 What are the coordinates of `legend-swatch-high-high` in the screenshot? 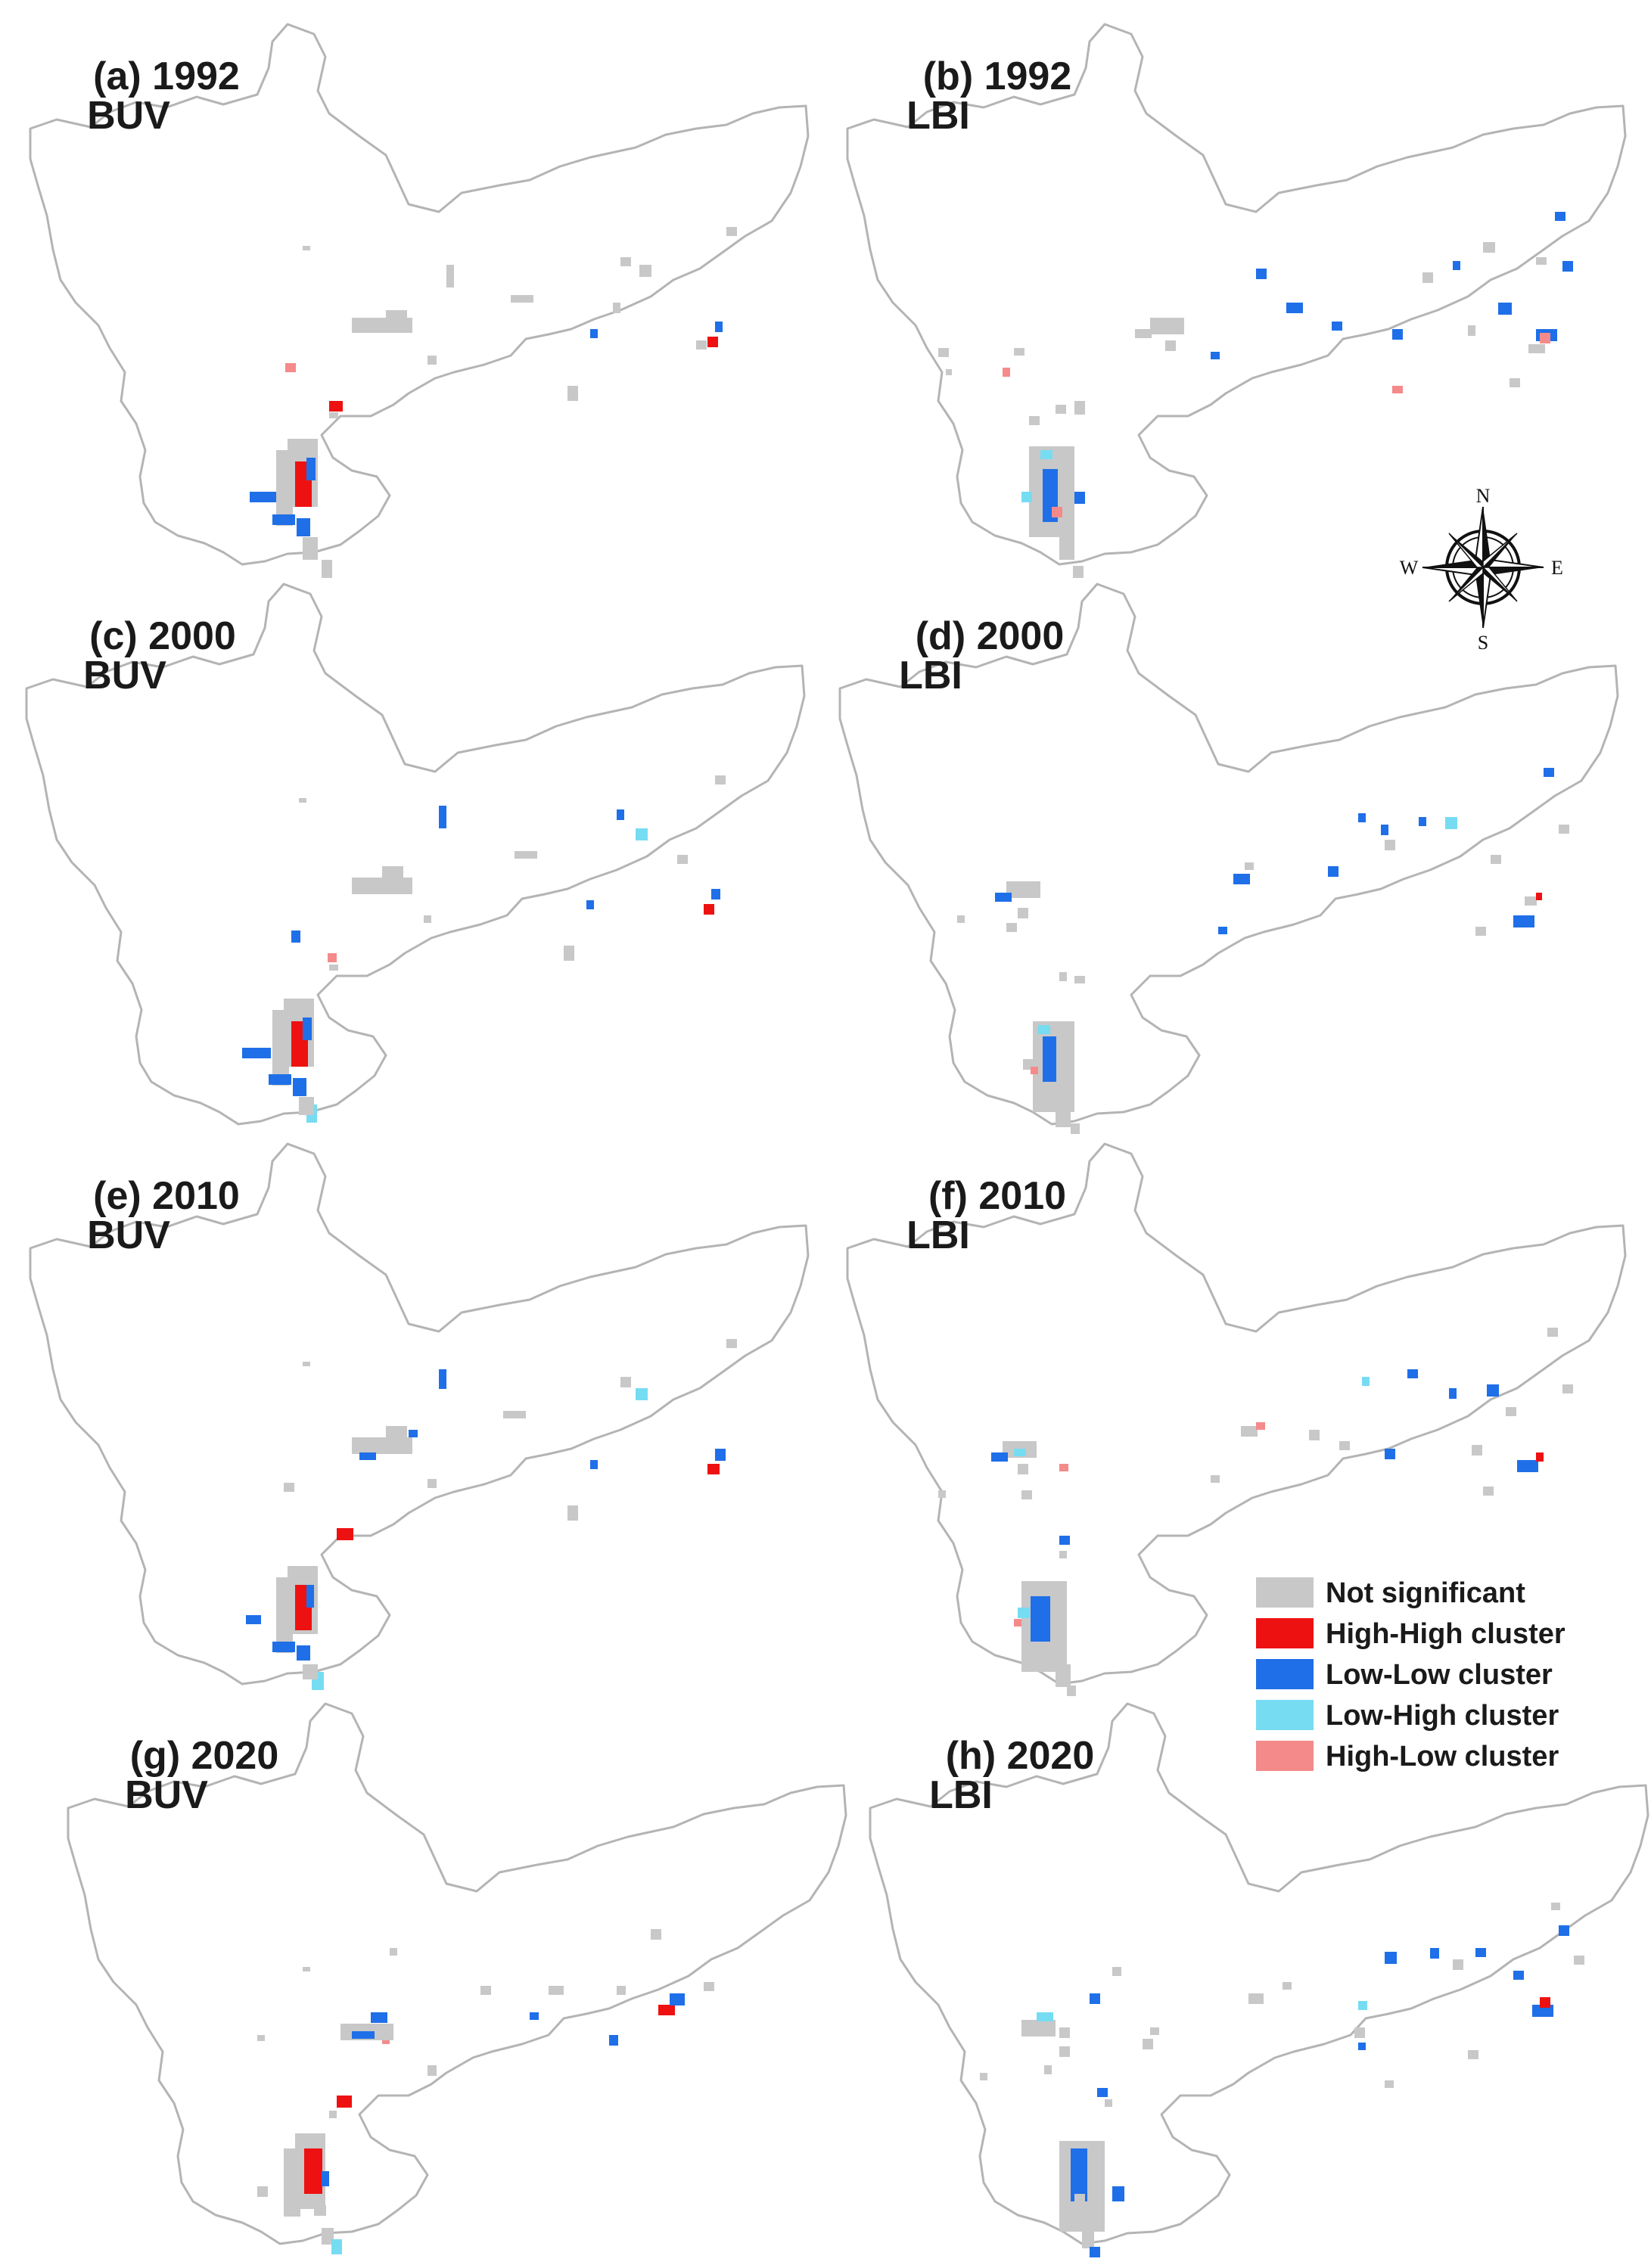 It's located at (1285, 1633).